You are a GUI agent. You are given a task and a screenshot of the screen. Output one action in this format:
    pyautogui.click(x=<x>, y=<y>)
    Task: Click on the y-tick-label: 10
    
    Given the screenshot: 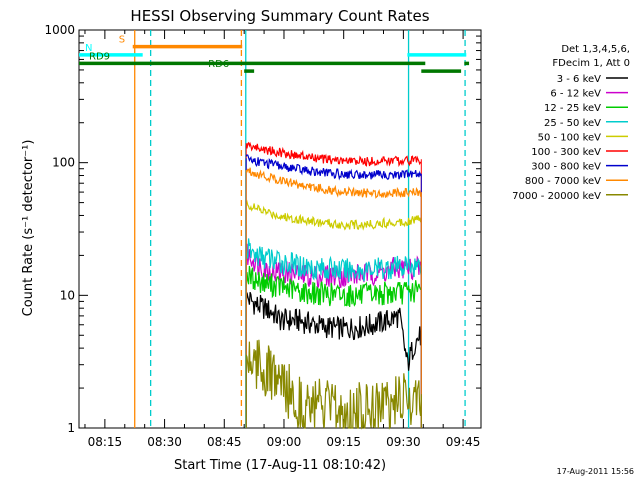 What is the action you would take?
    pyautogui.click(x=67, y=295)
    